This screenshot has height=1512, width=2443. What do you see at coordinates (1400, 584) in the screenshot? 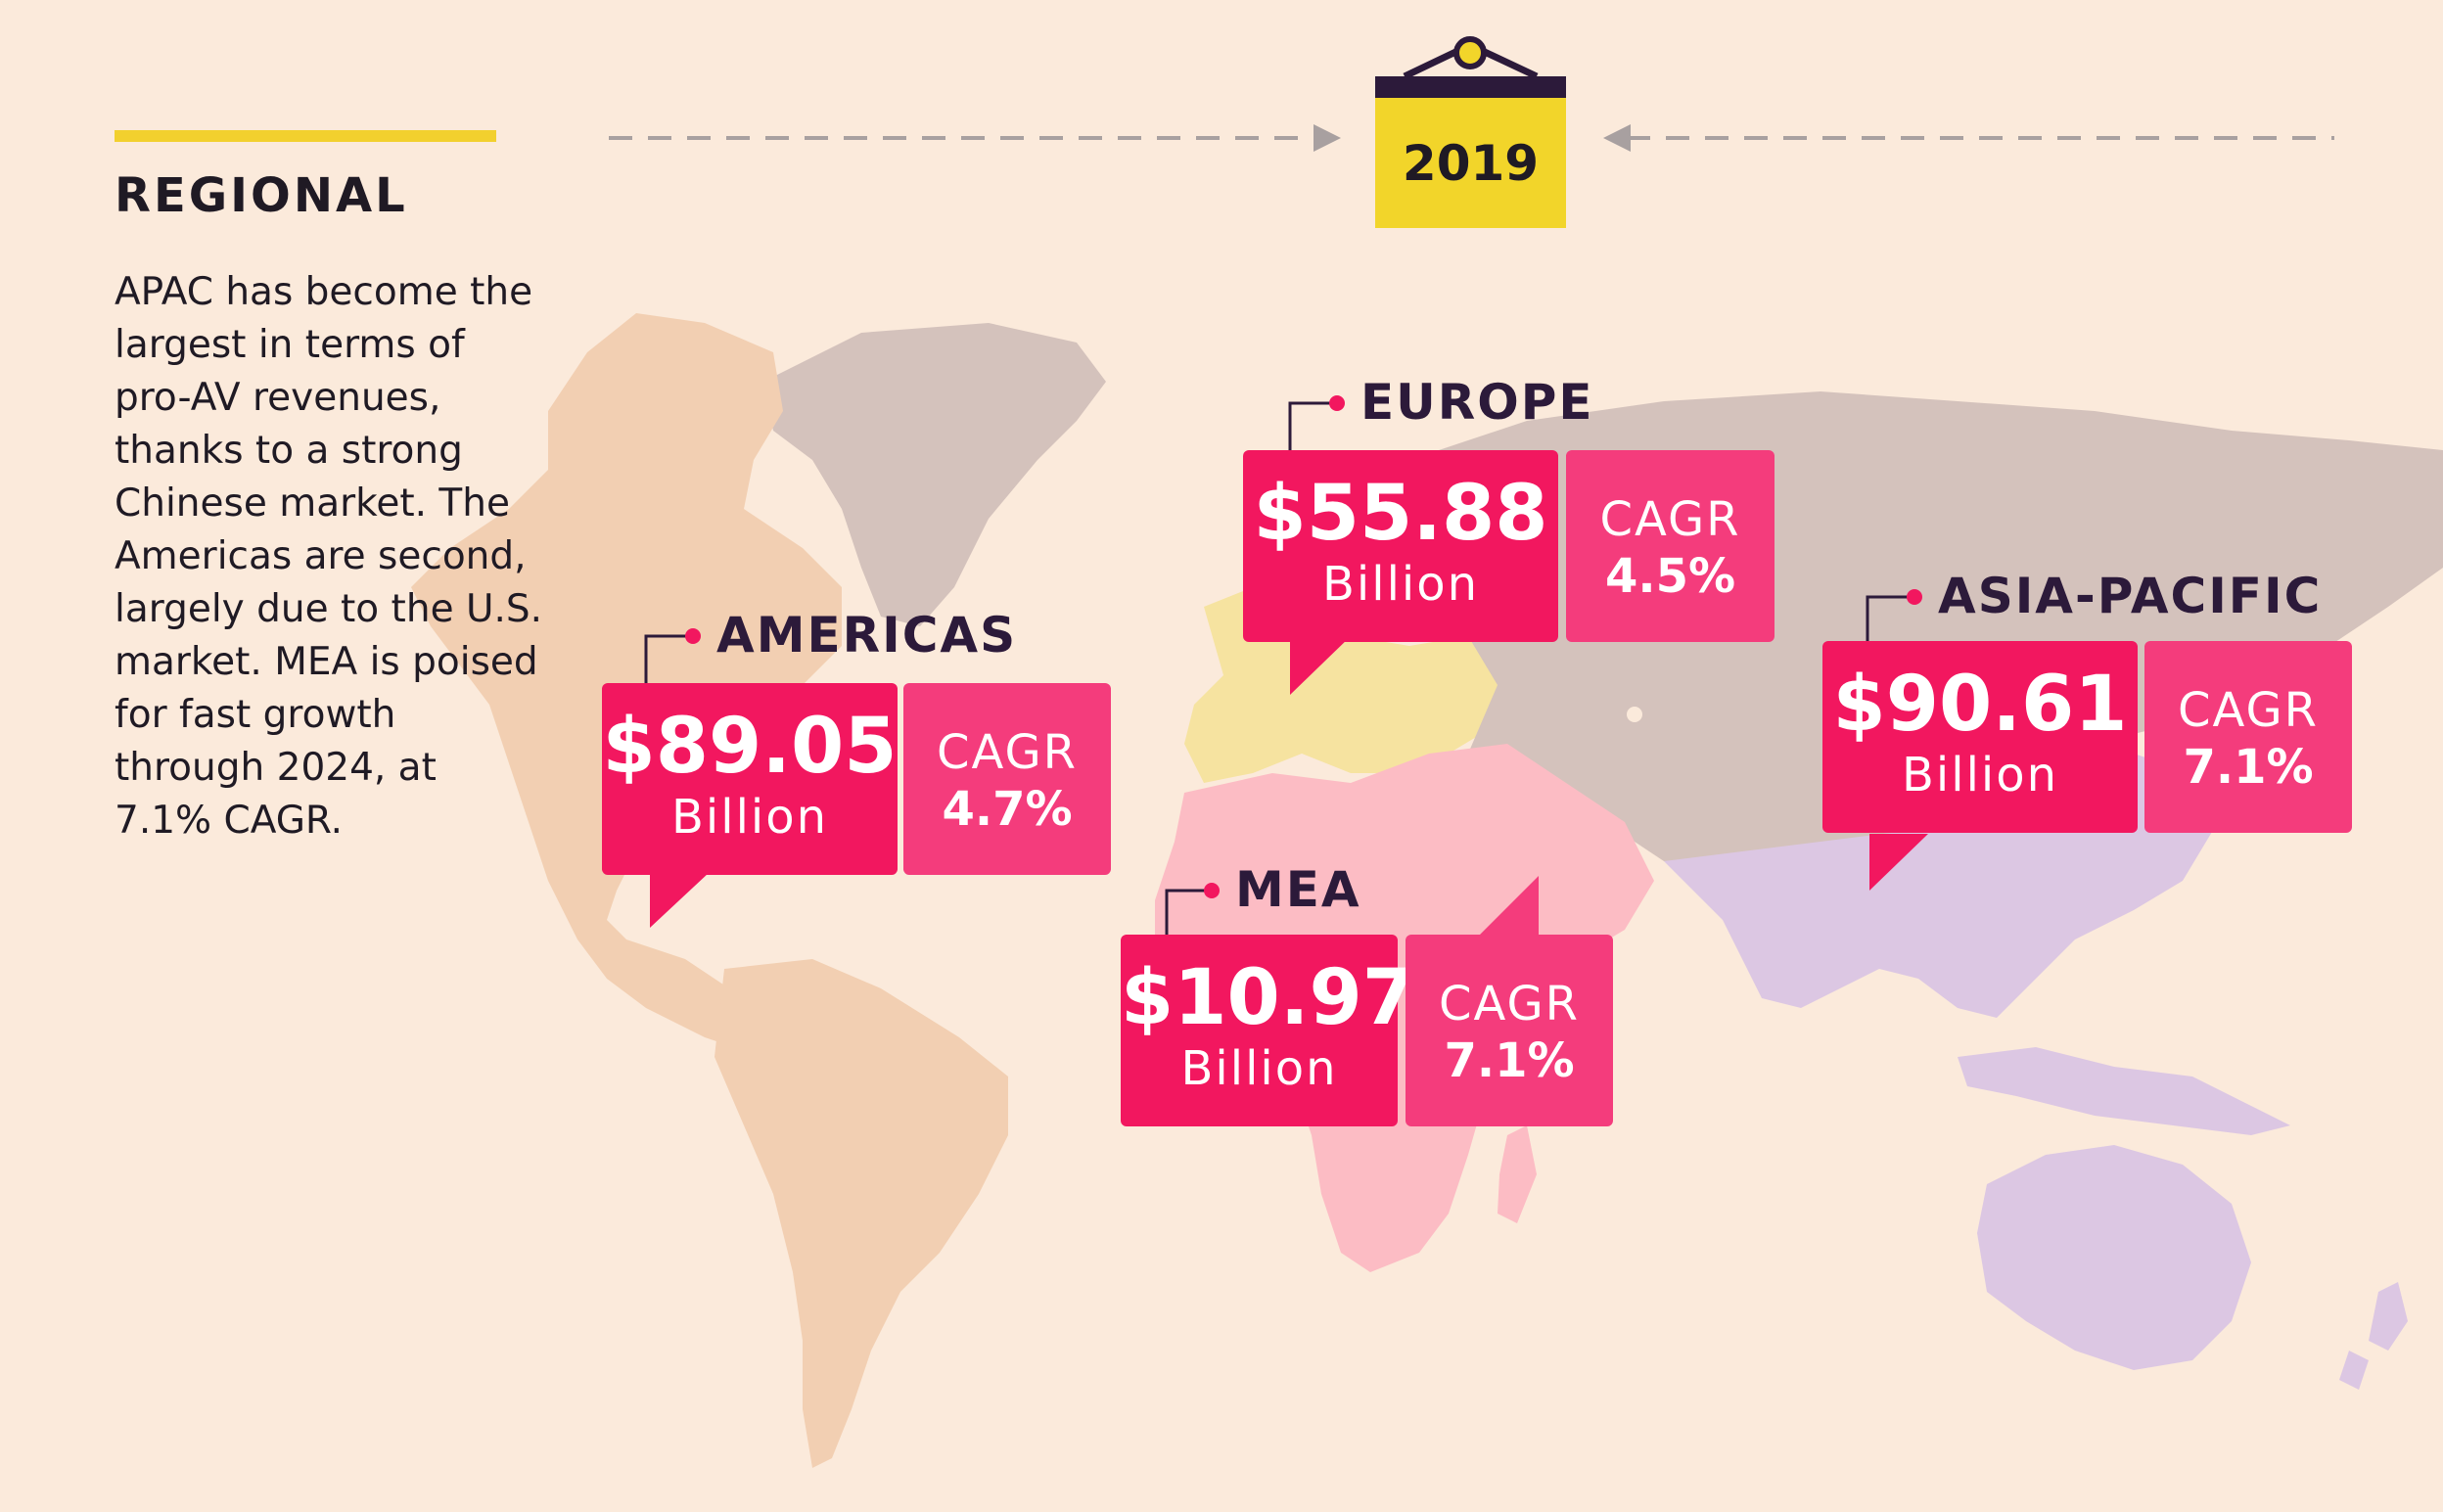
I see `europe-unit: Billion` at bounding box center [1400, 584].